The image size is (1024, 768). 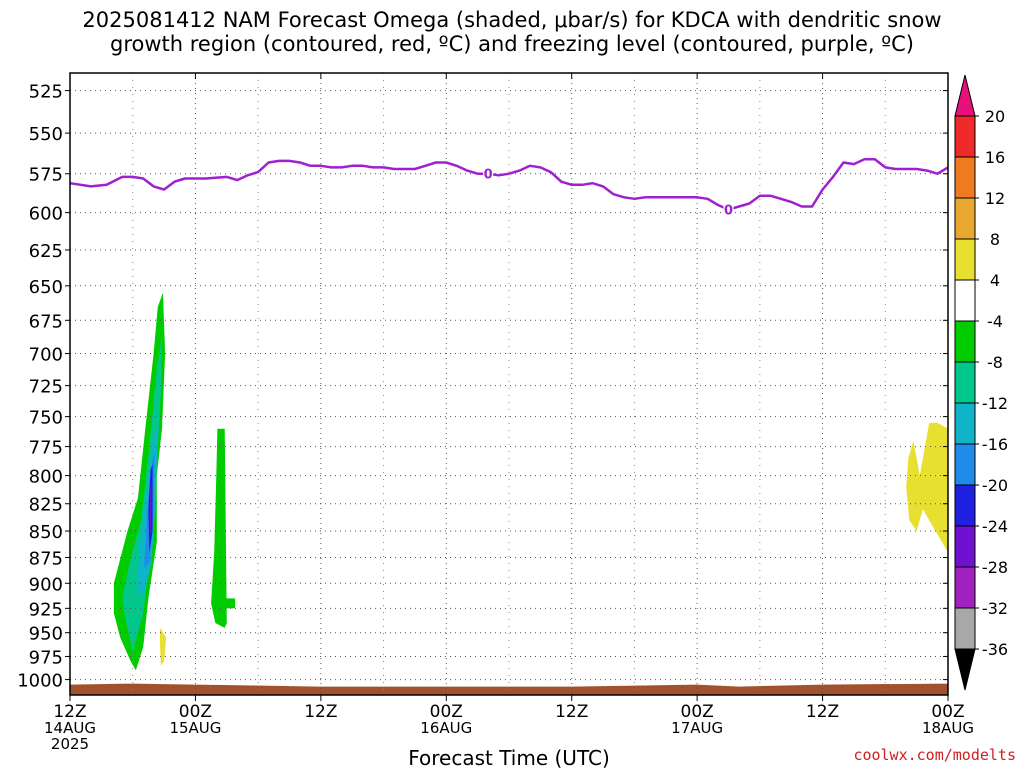 I want to click on y-tick-label-875: 875, so click(x=46, y=559).